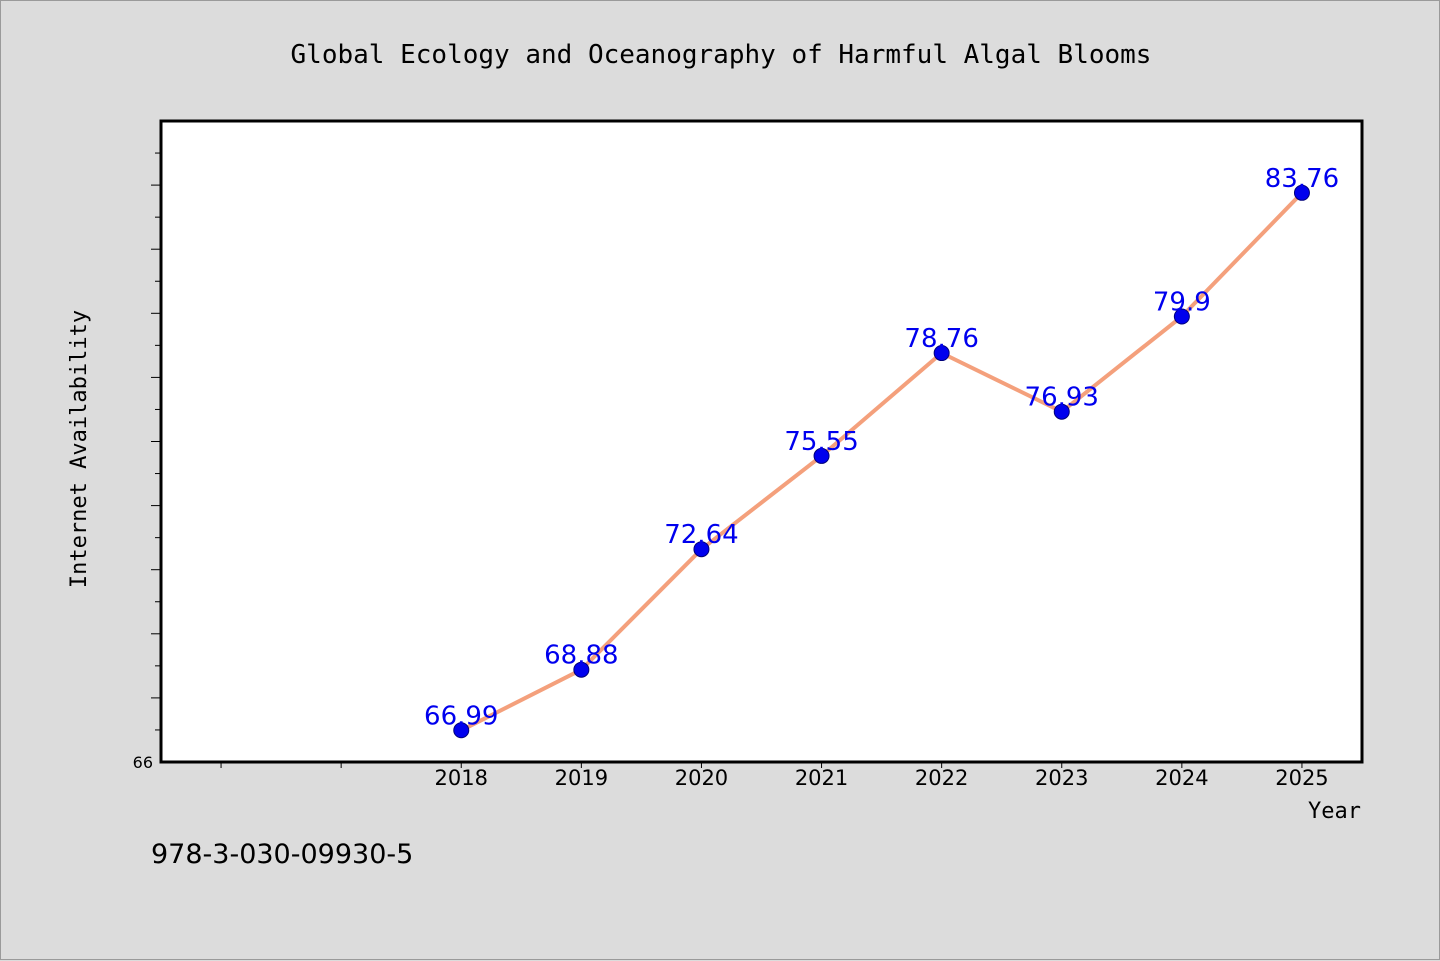 This screenshot has height=961, width=1440. What do you see at coordinates (461, 778) in the screenshot?
I see `x-tick-label: 2018` at bounding box center [461, 778].